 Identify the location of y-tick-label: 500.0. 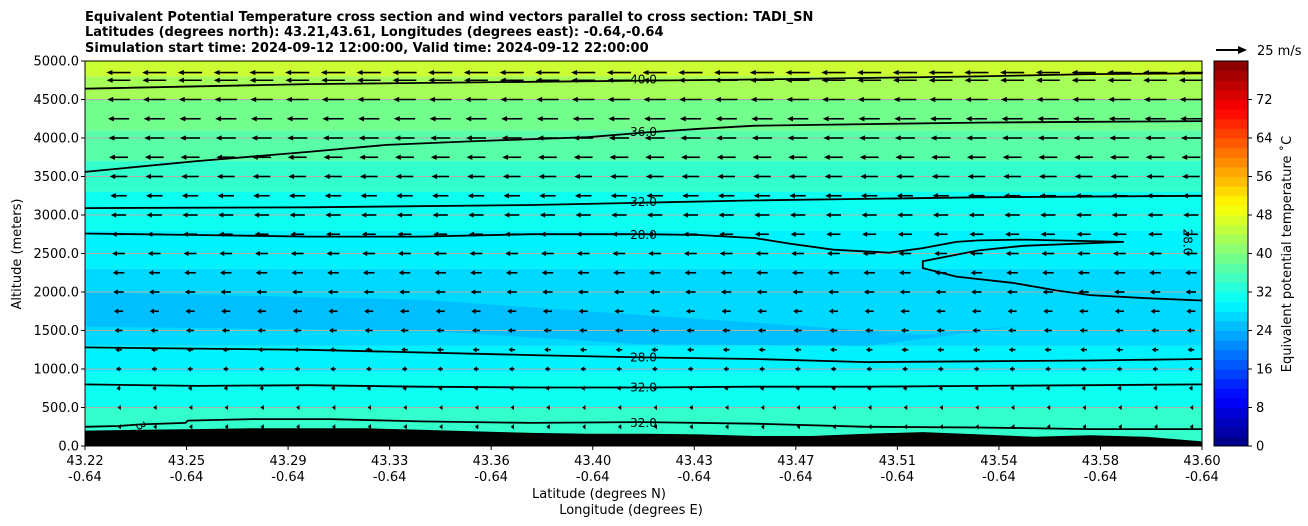
(60, 408).